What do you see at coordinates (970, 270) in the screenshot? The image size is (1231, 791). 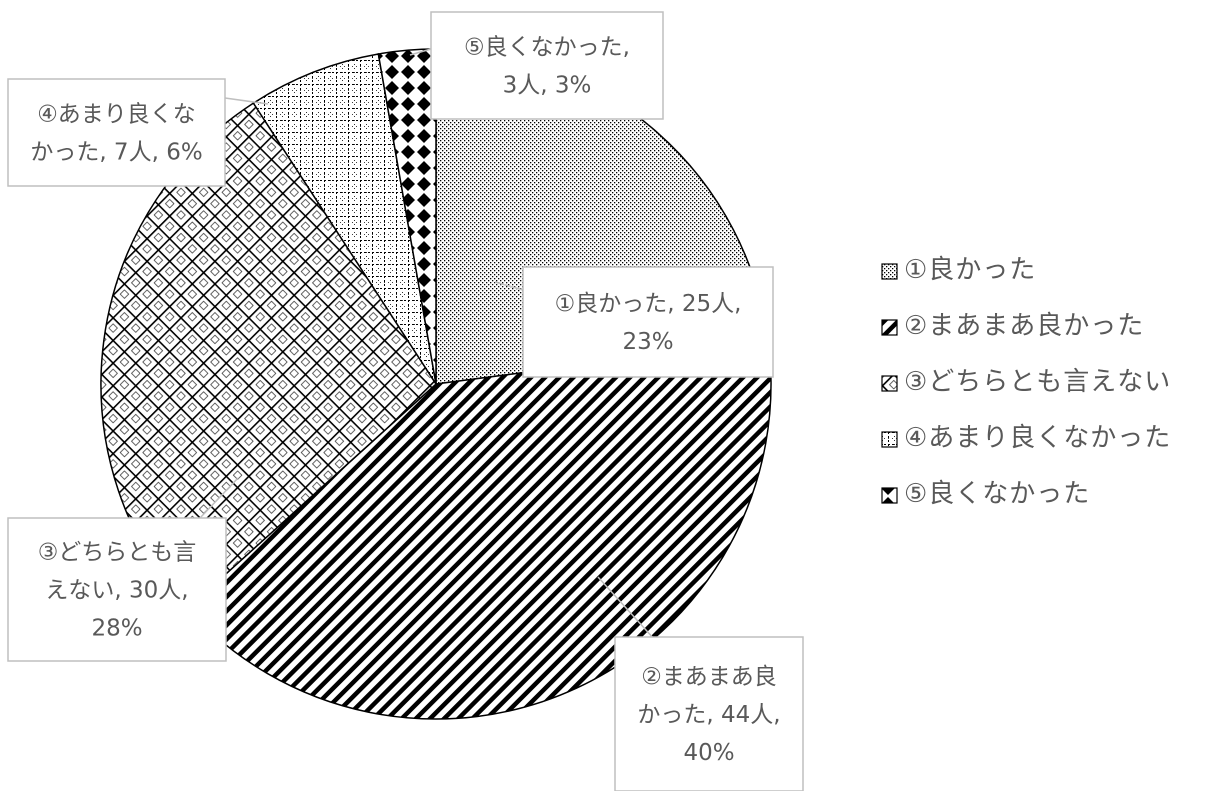 I see `legend-label-1: ①良かった` at bounding box center [970, 270].